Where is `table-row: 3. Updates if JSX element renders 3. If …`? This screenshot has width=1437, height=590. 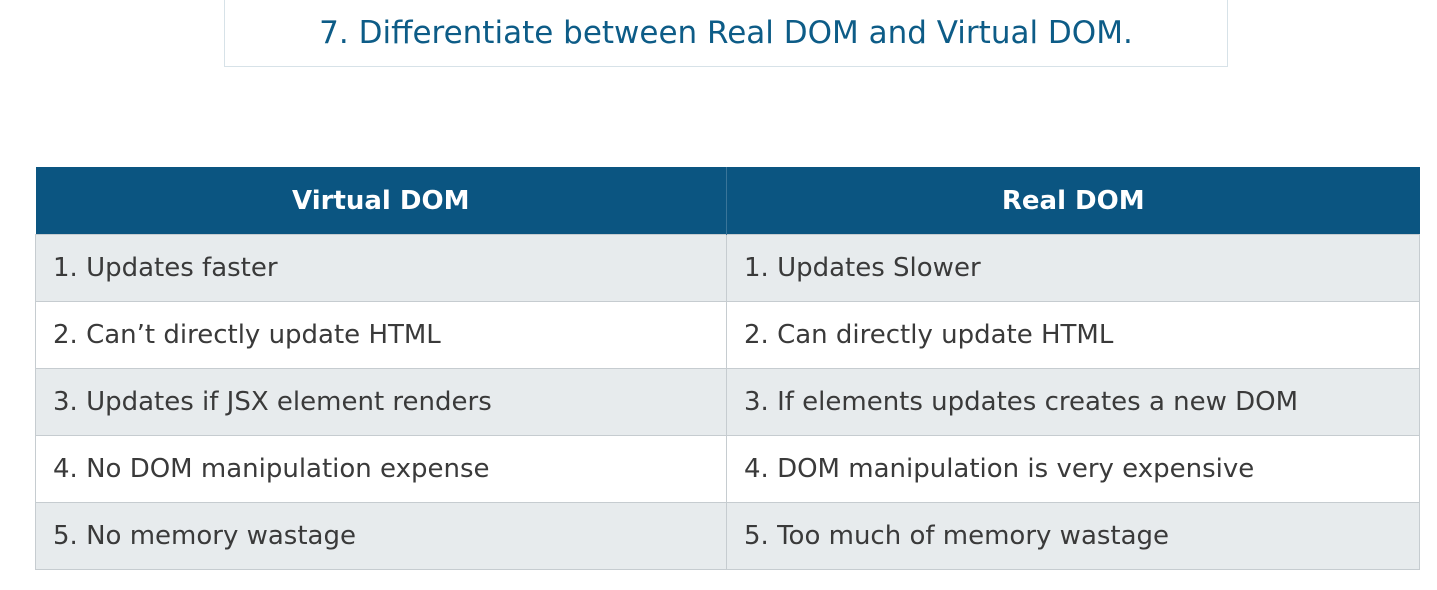
table-row: 3. Updates if JSX element renders 3. If … is located at coordinates (727, 402).